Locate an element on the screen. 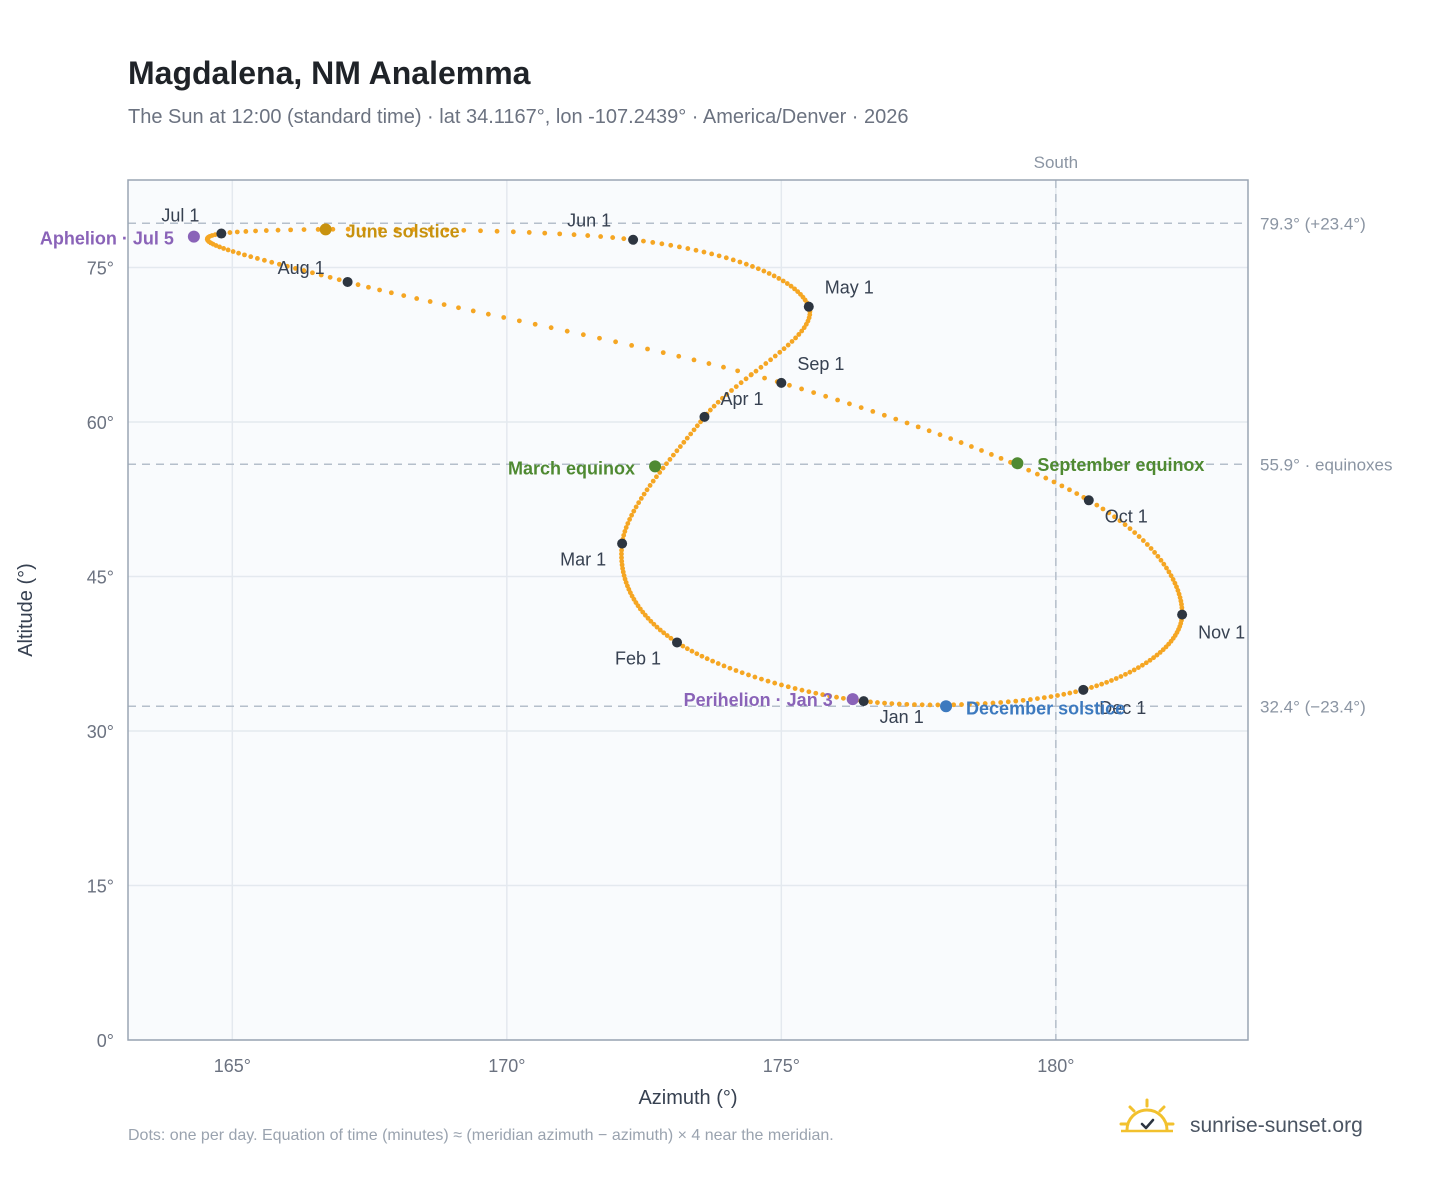  y-tick-label: 15° is located at coordinates (100, 887).